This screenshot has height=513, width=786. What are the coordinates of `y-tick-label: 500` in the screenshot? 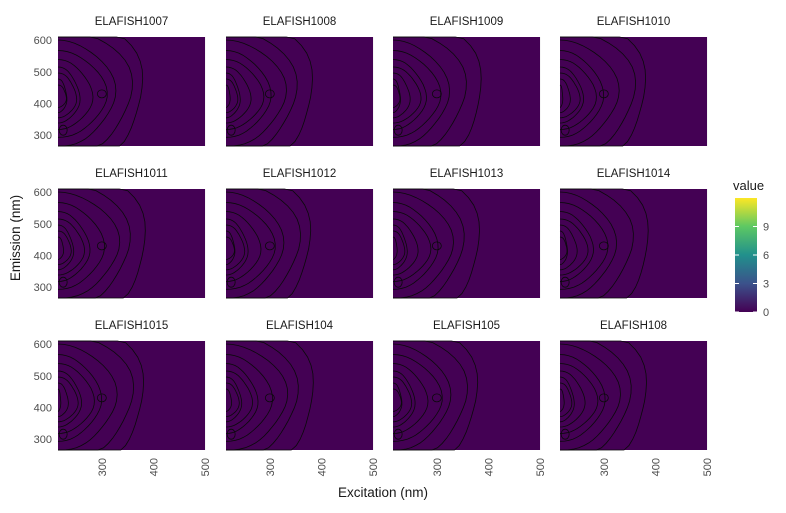 It's located at (43, 377).